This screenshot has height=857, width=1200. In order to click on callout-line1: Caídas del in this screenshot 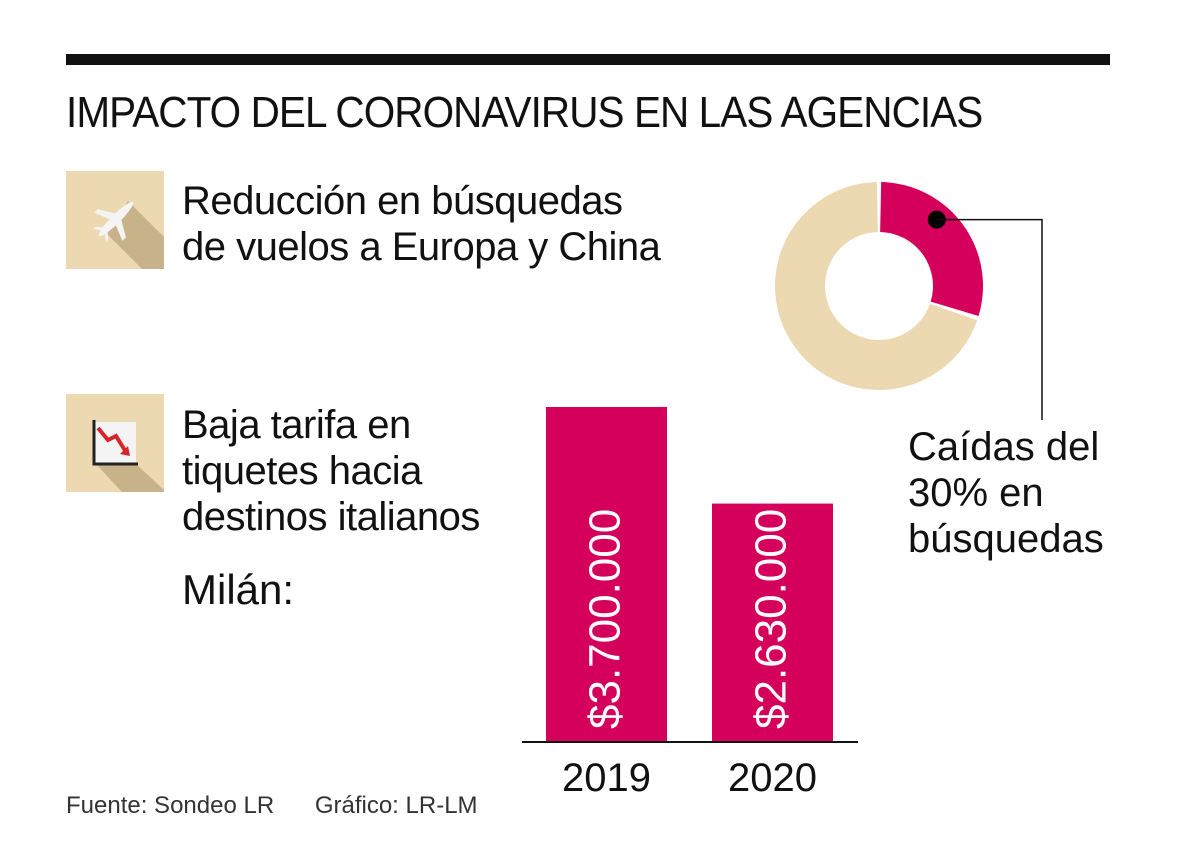, I will do `click(1004, 447)`.